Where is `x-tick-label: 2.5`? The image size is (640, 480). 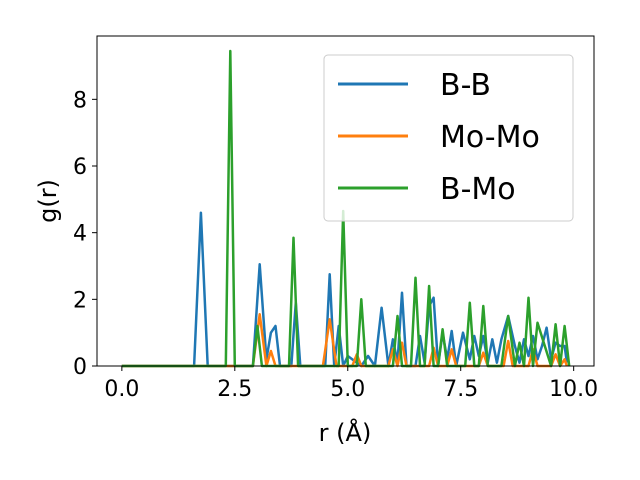 x-tick-label: 2.5 is located at coordinates (234, 389).